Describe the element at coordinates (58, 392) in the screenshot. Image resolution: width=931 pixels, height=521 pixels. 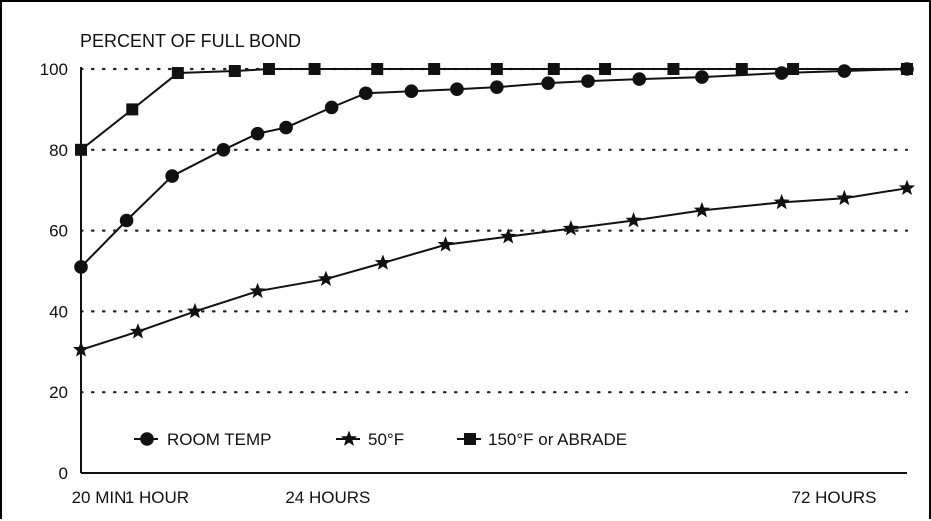
I see `y-tick-label-20: 20` at that location.